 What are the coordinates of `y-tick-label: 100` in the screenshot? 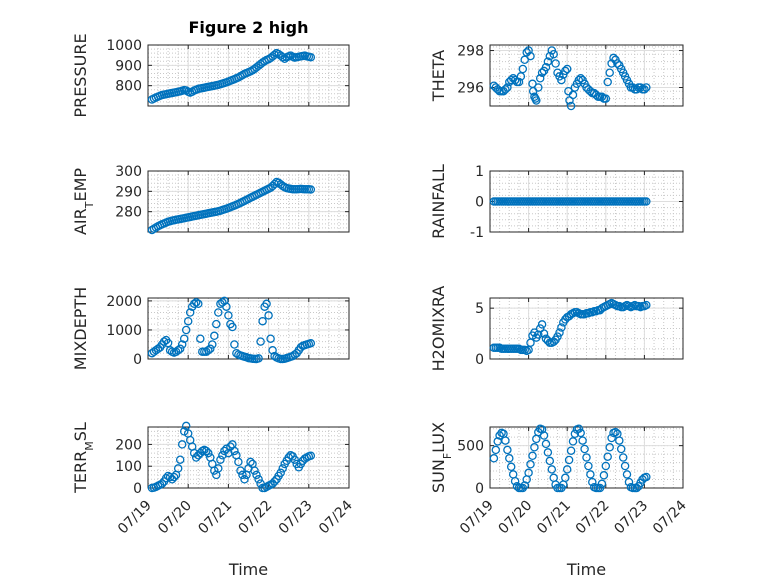 It's located at (128, 467).